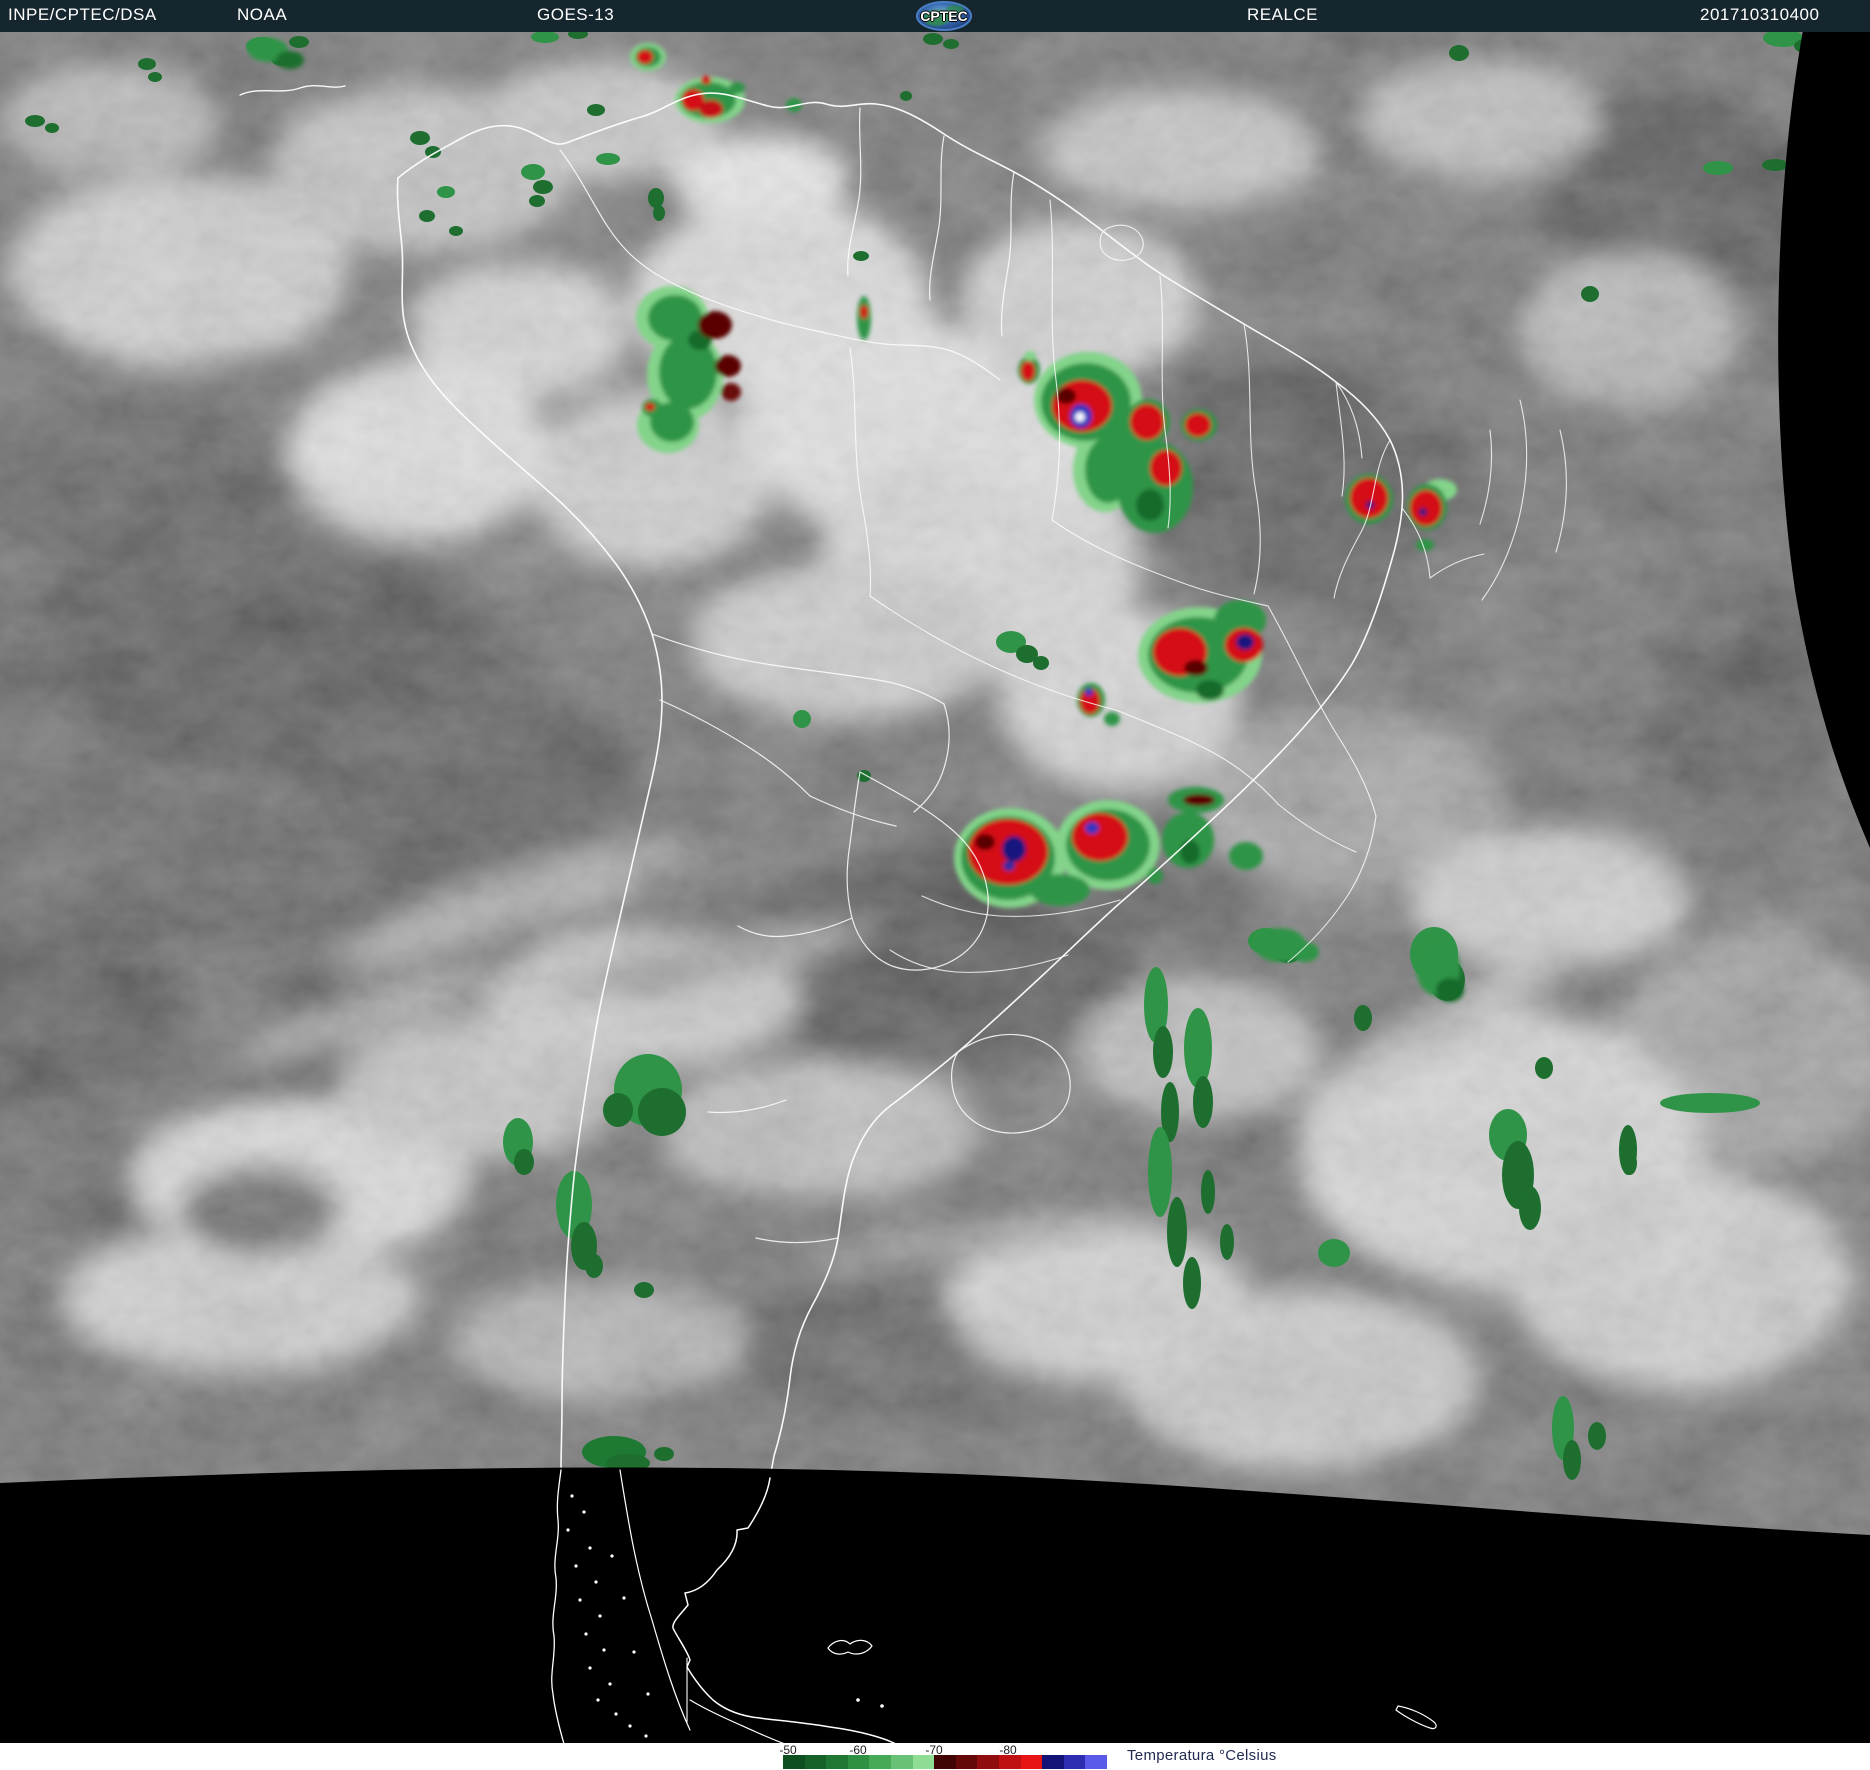 This screenshot has width=1870, height=1770. I want to click on legend-tick: -80, so click(1008, 1750).